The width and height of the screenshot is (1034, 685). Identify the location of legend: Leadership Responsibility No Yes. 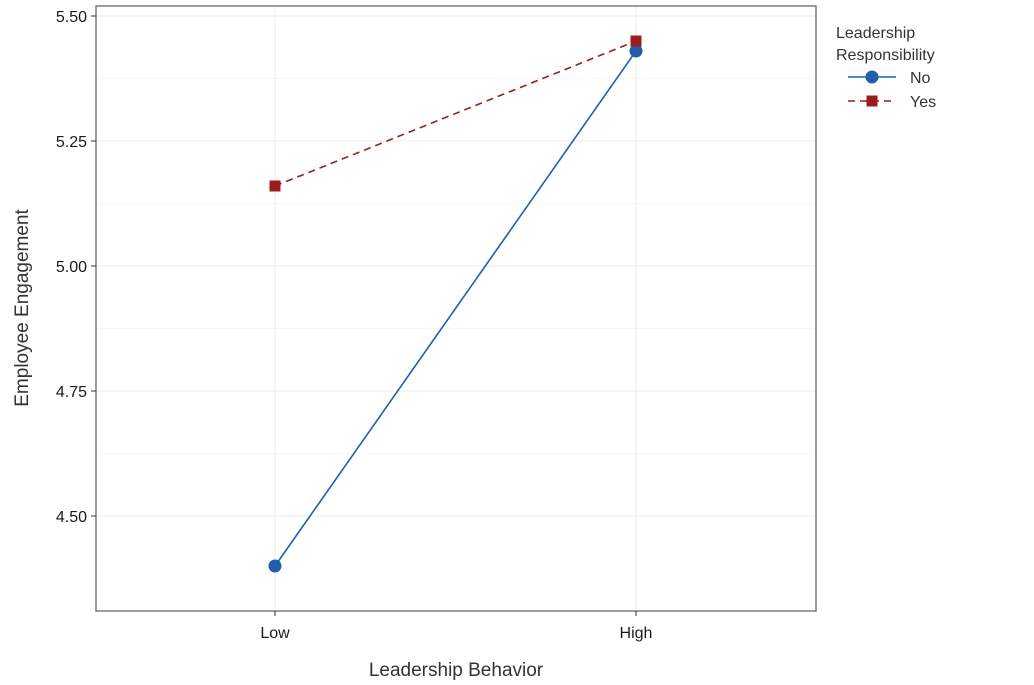
(886, 68).